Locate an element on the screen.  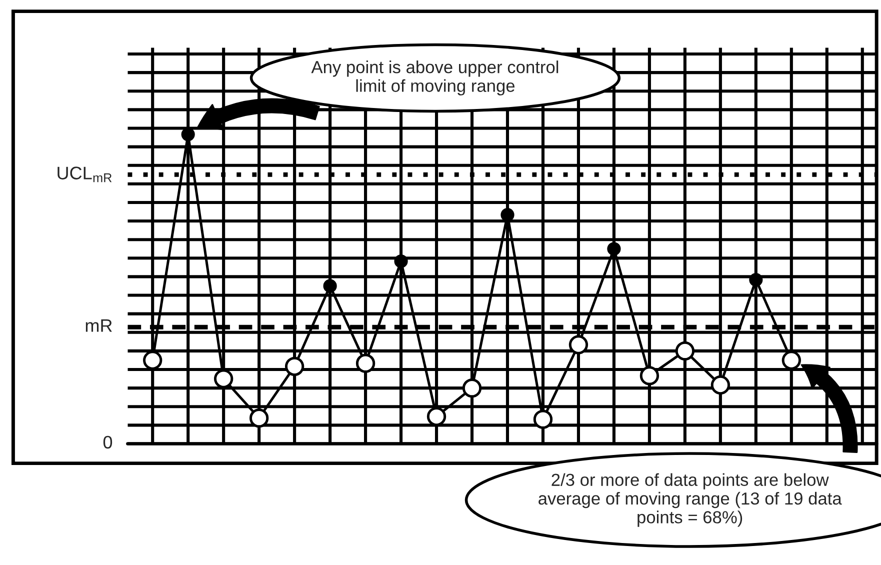
ref-line-label: mR is located at coordinates (99, 325).